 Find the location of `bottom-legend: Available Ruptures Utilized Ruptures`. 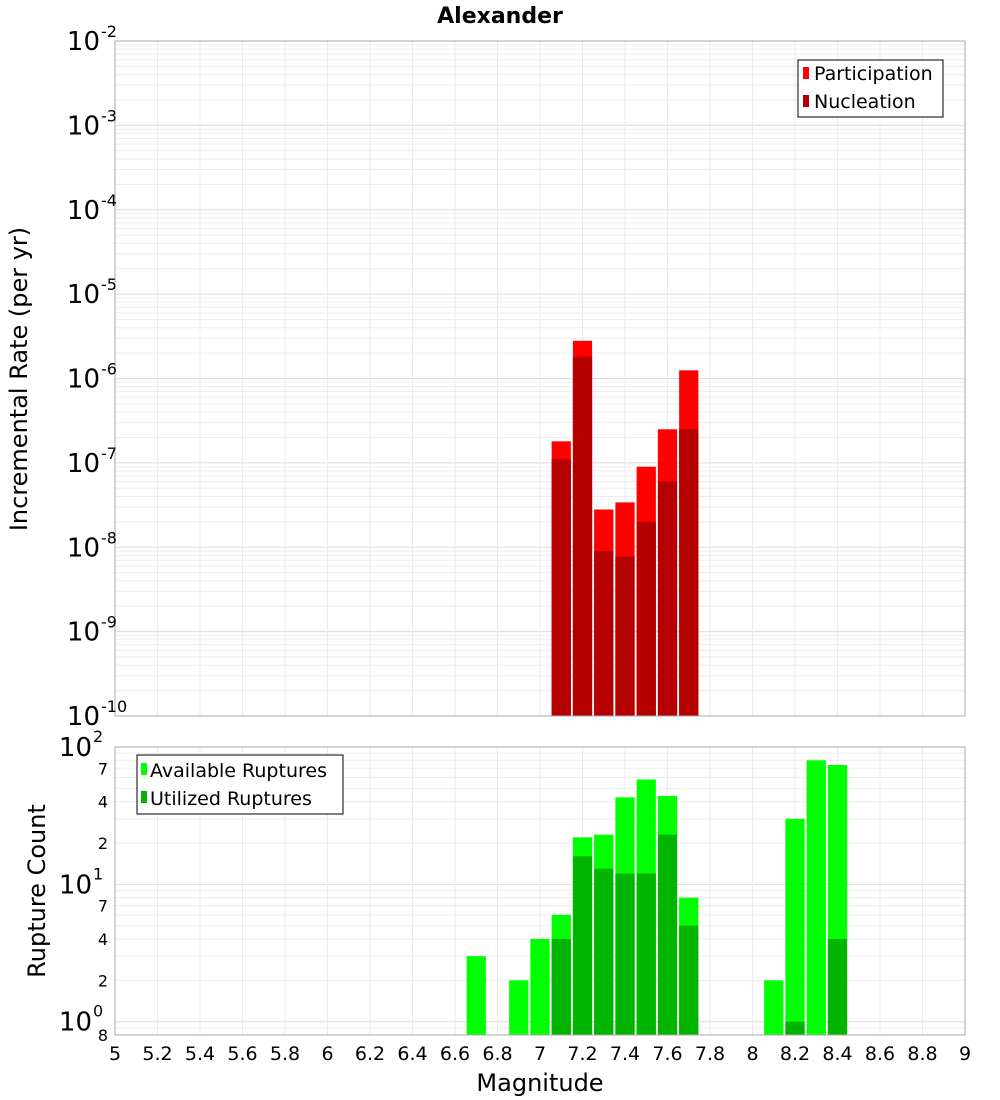

bottom-legend: Available Ruptures Utilized Ruptures is located at coordinates (240, 784).